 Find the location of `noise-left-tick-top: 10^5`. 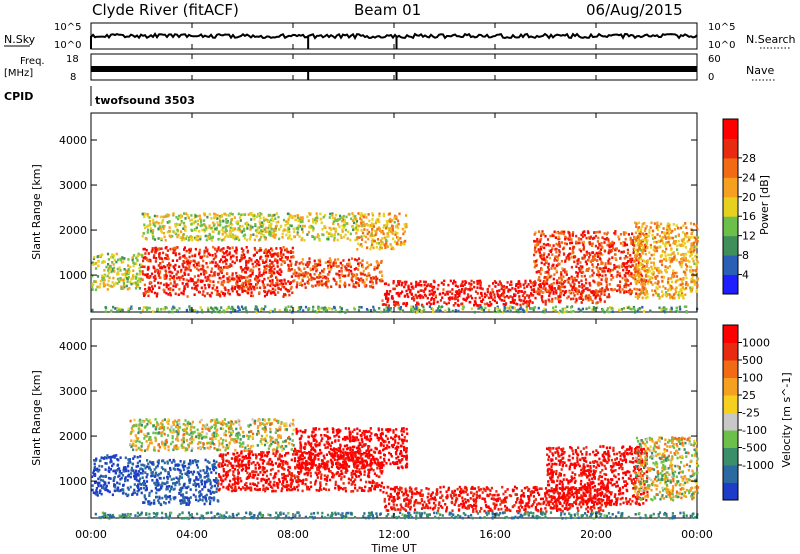

noise-left-tick-top: 10^5 is located at coordinates (67, 27).